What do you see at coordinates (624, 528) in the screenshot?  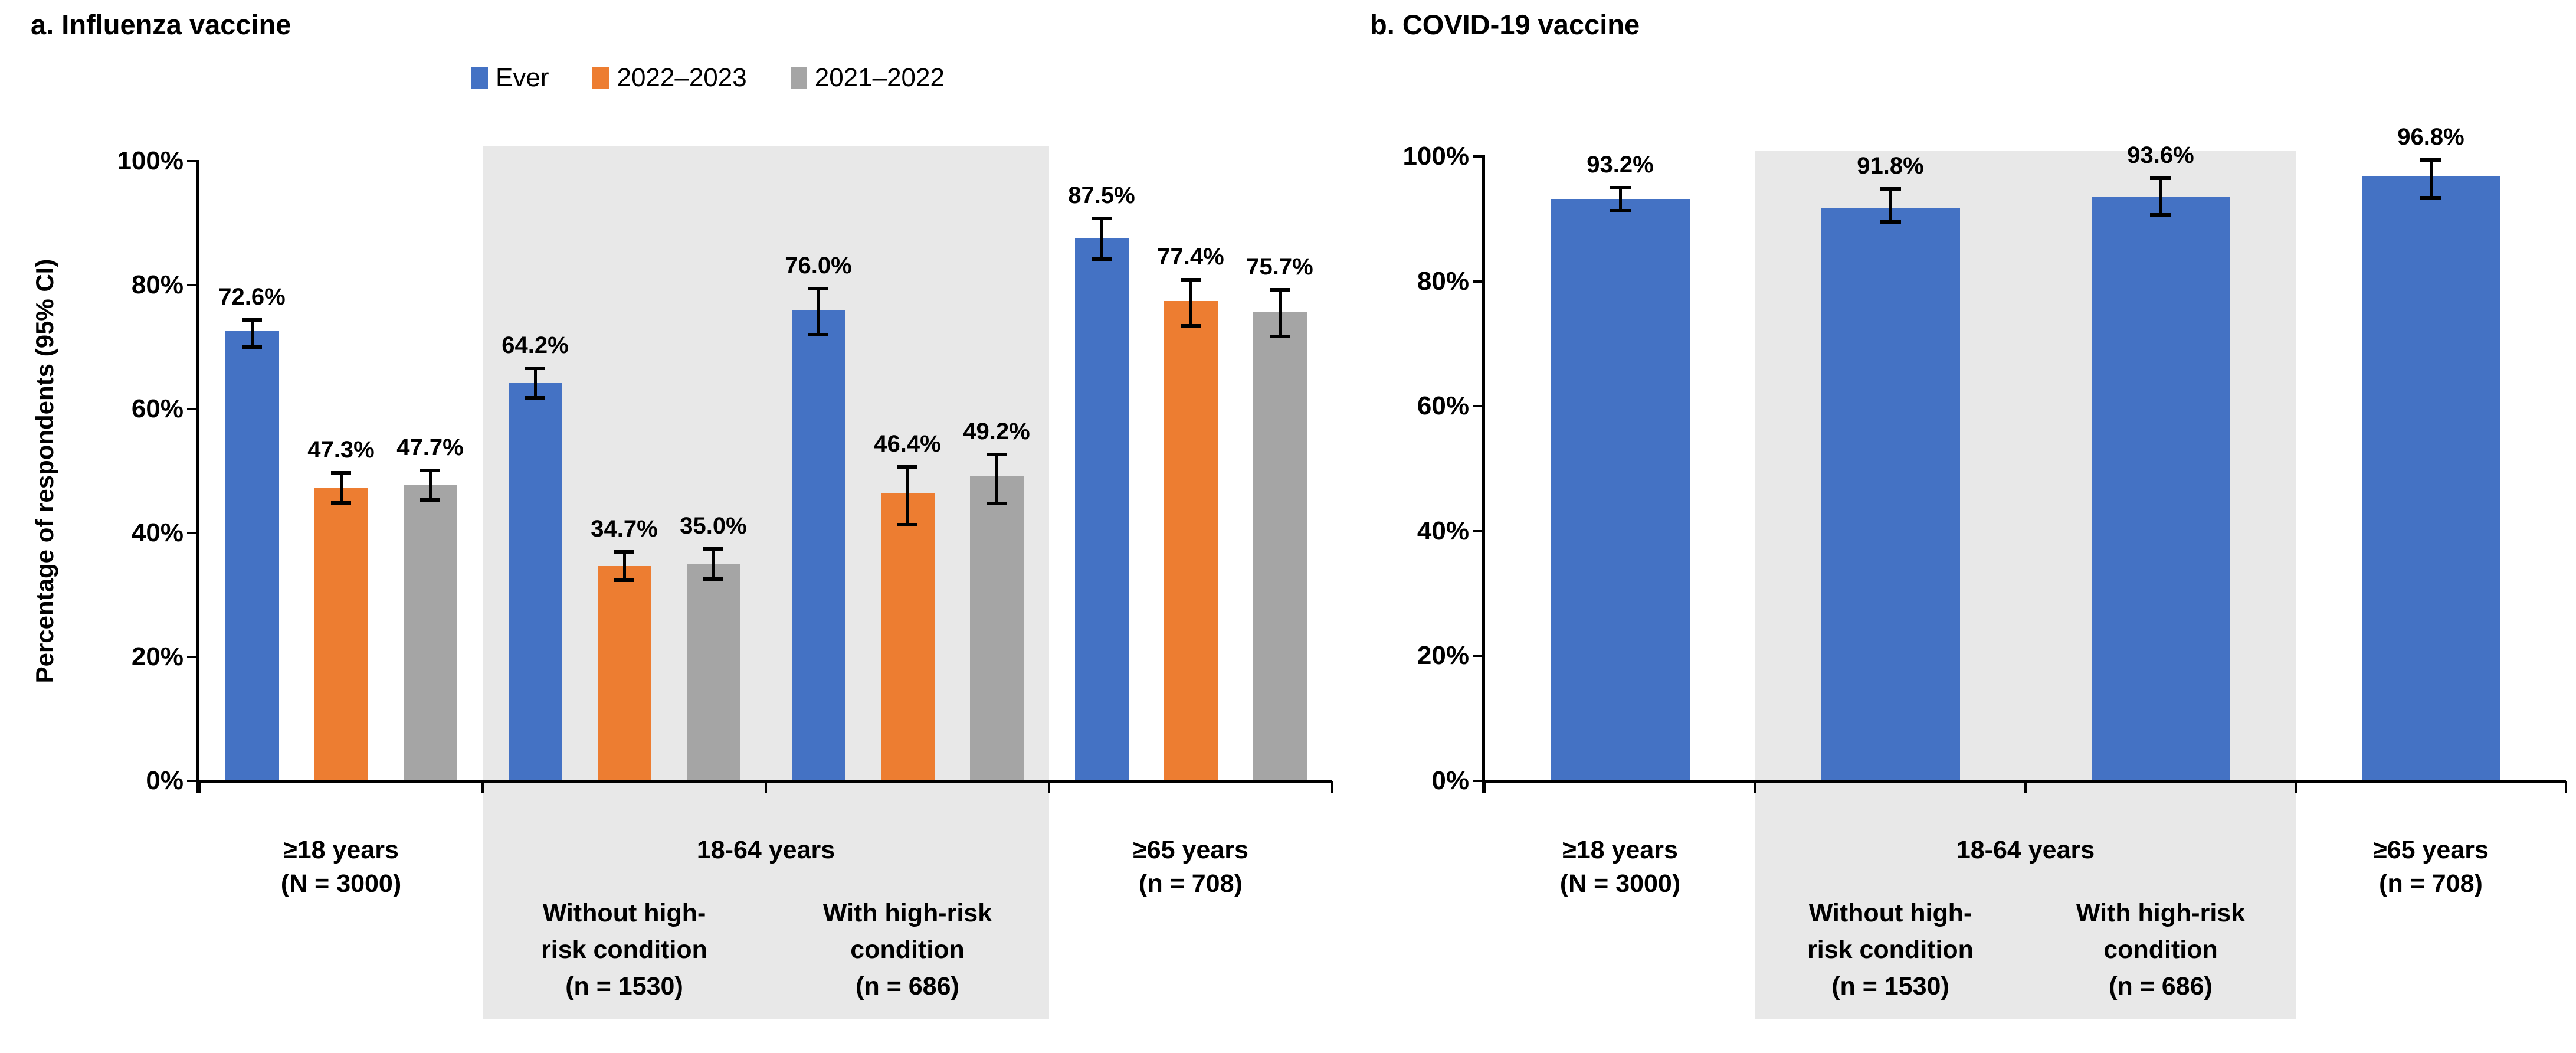 I see `data-label-2022-2023-group1: 34.7%` at bounding box center [624, 528].